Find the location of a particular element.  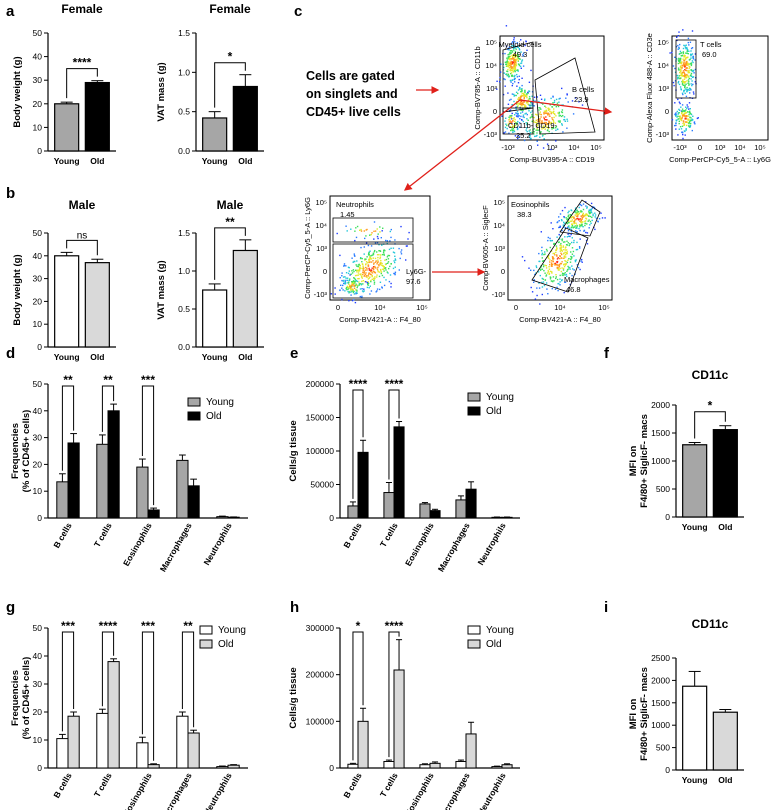

bar-young is located at coordinates (67, 127).